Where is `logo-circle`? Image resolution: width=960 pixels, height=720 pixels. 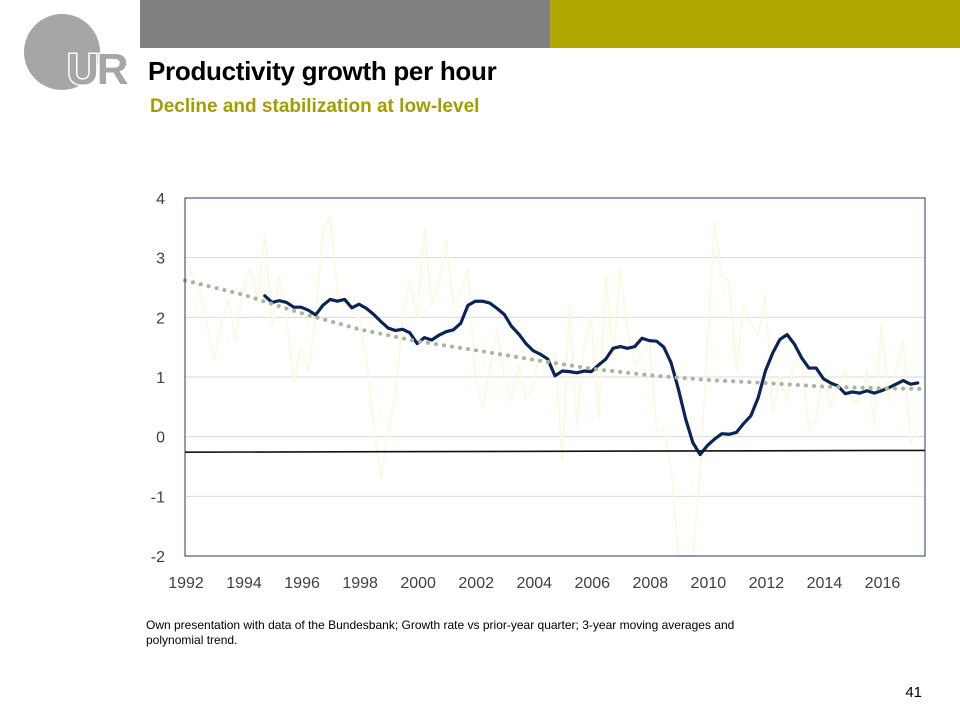 logo-circle is located at coordinates (62, 52).